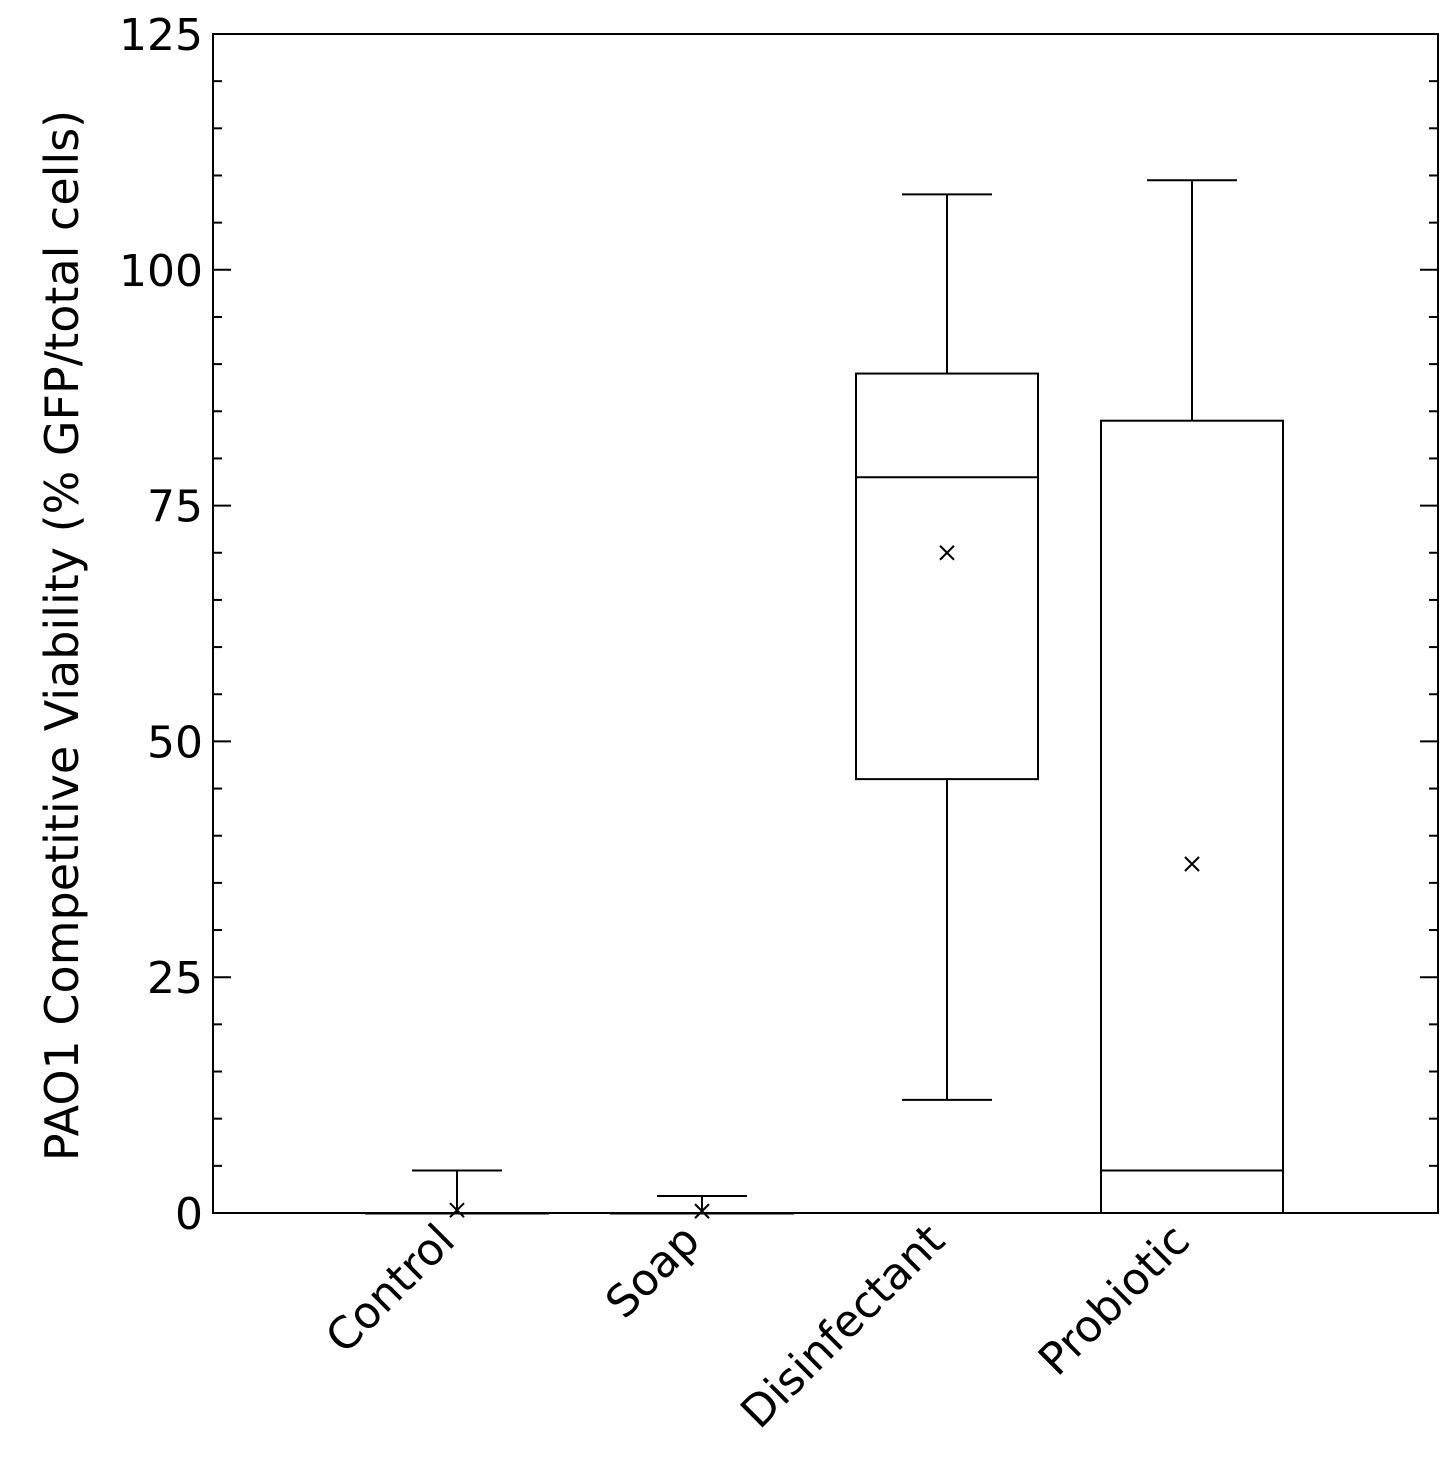 This screenshot has width=1455, height=1459. Describe the element at coordinates (1114, 1300) in the screenshot. I see `x-tick-label: Probiotic` at that location.